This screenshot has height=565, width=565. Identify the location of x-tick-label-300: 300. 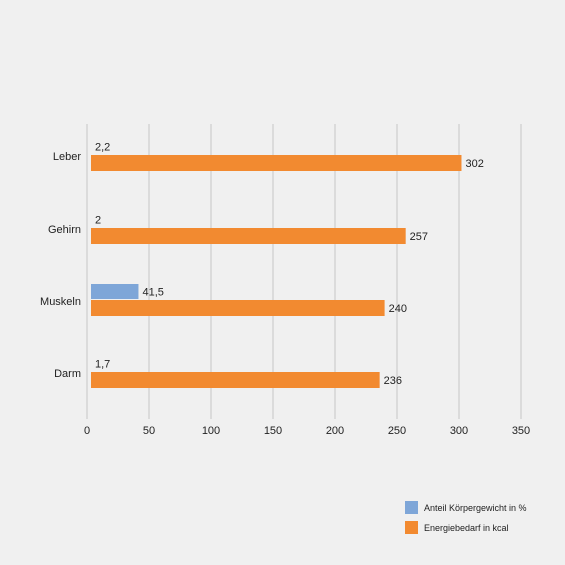
(459, 431).